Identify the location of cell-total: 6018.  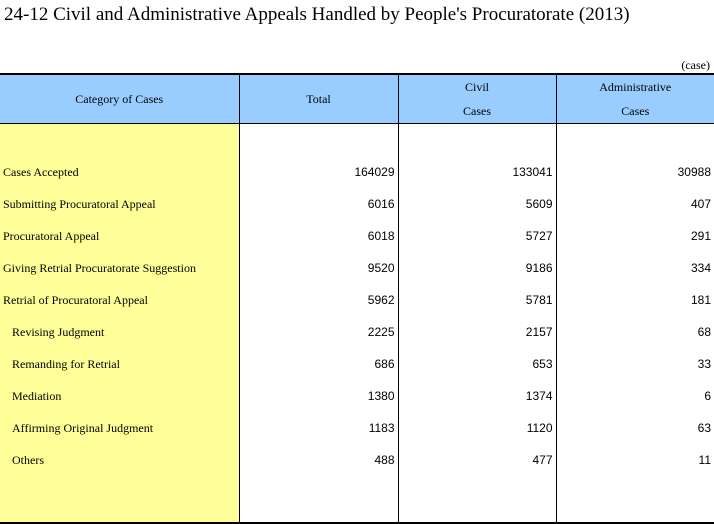
(318, 236).